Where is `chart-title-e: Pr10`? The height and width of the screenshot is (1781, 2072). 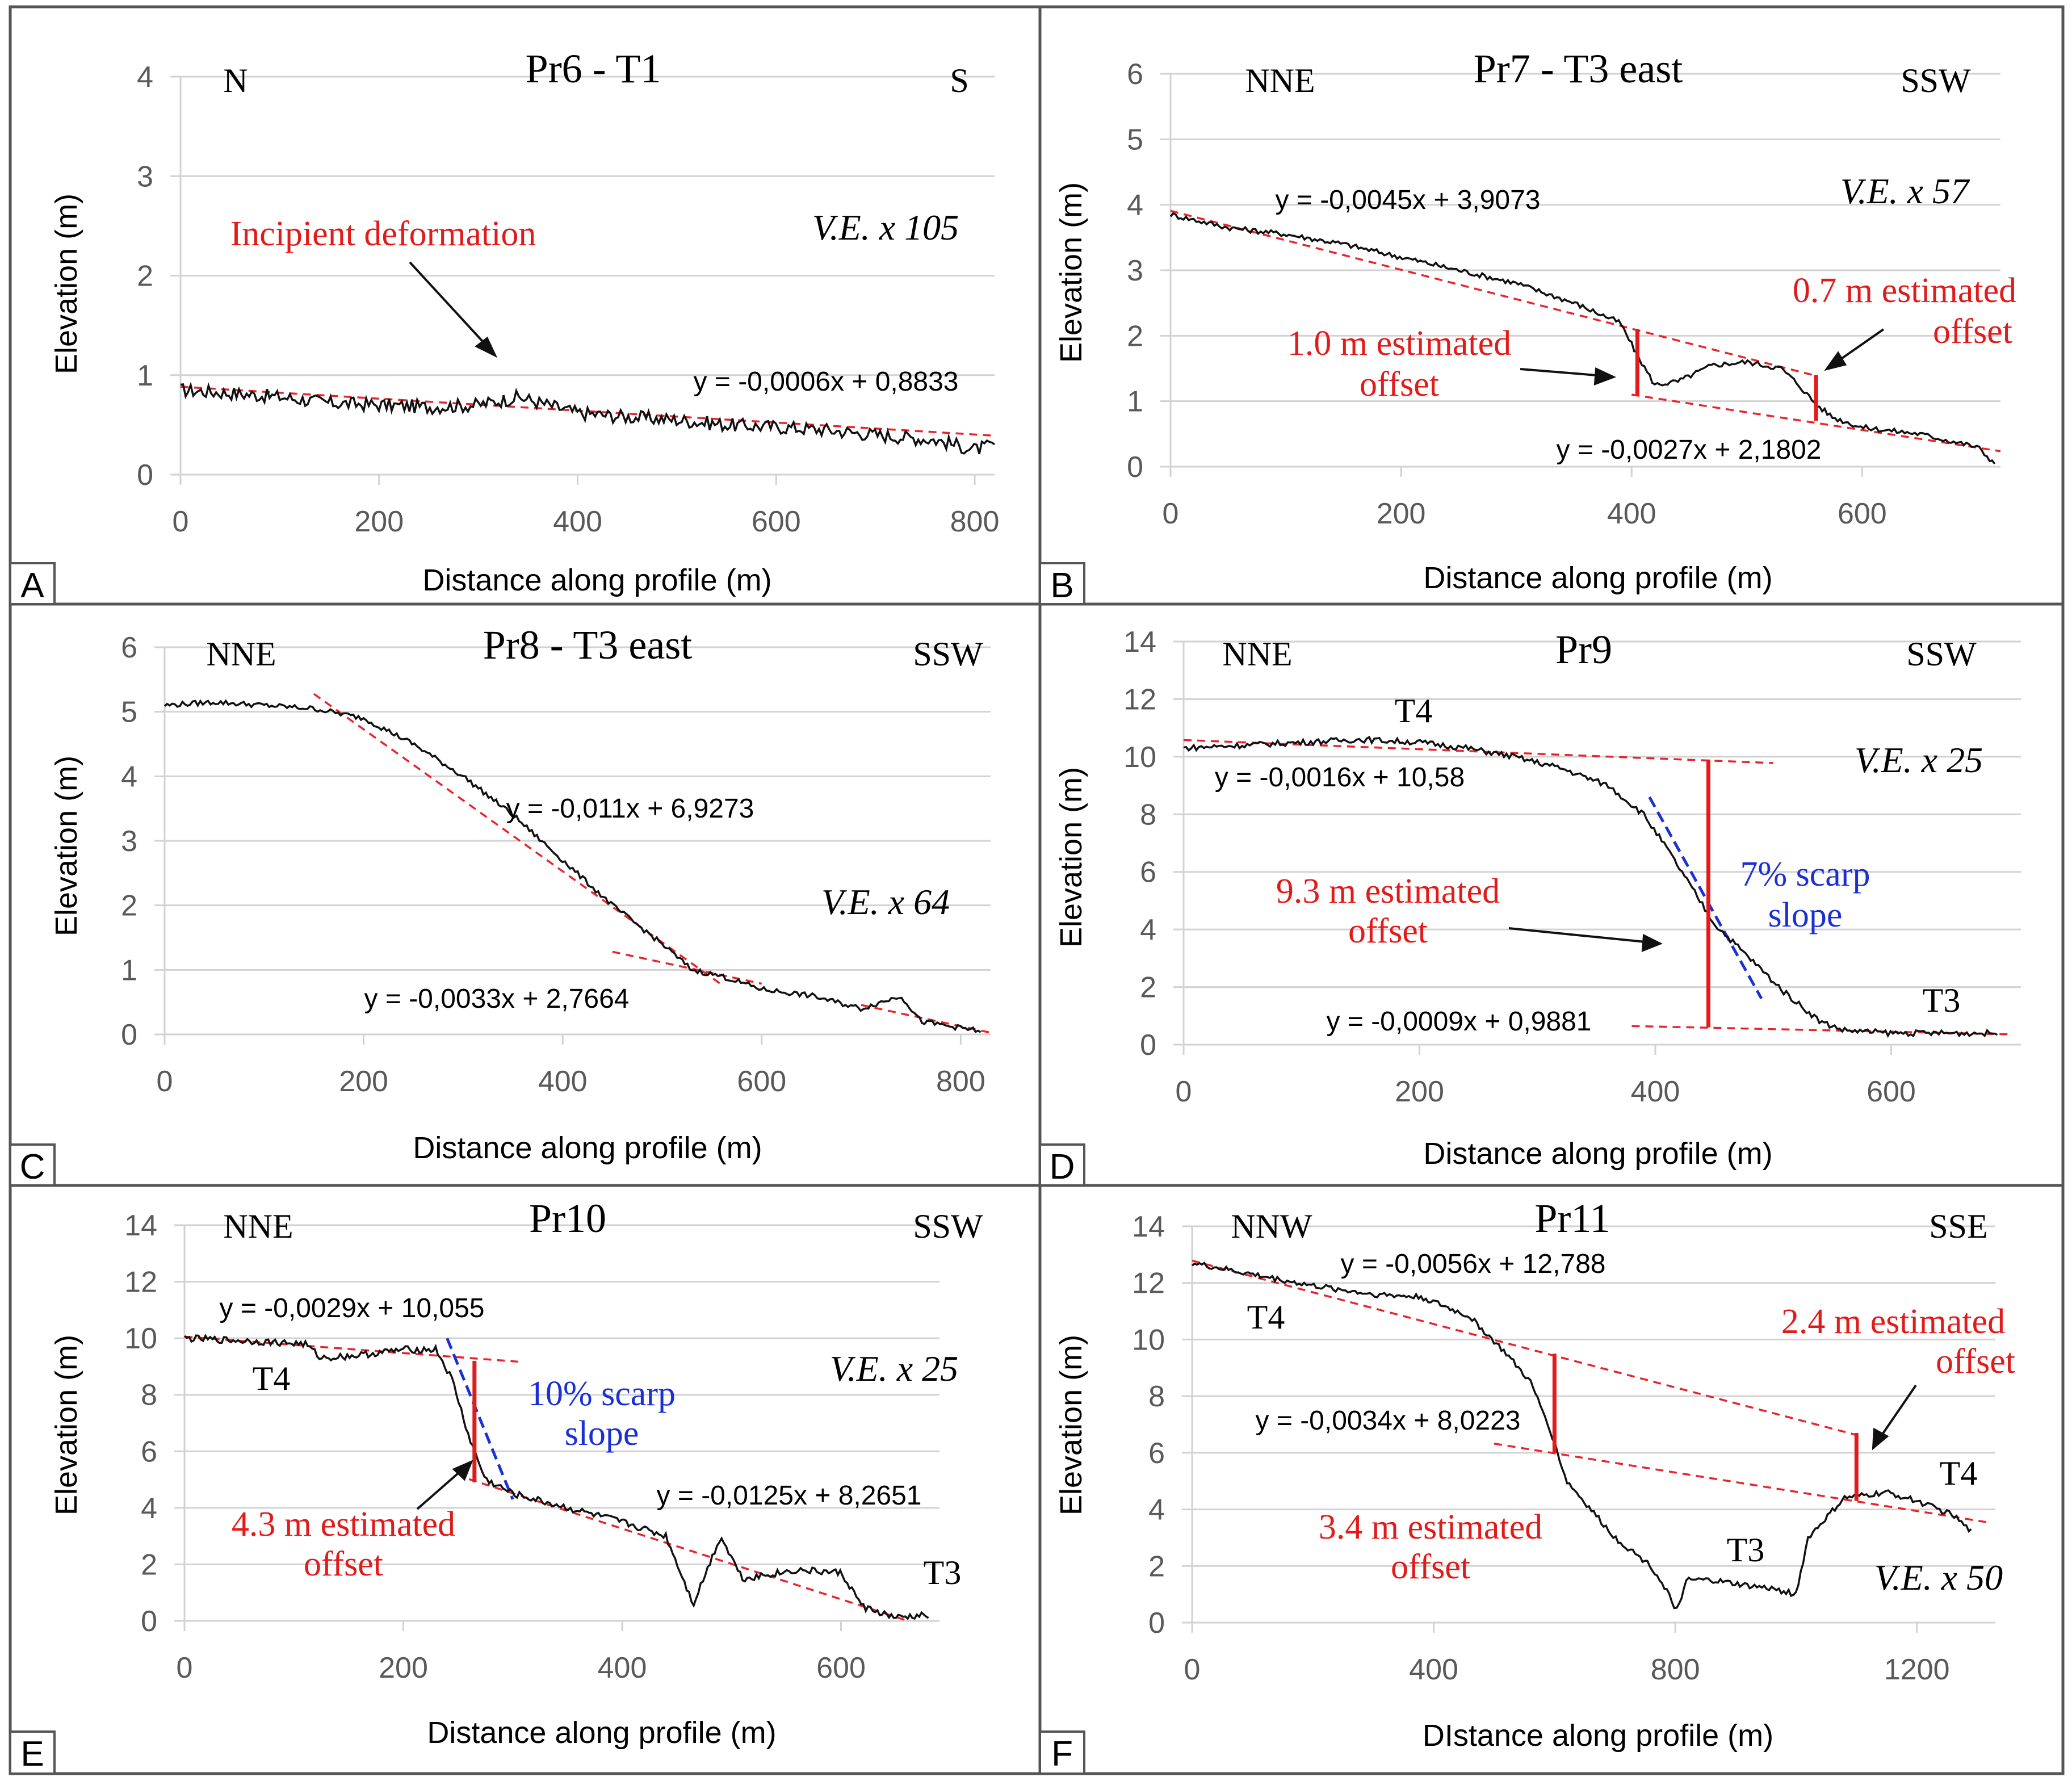 chart-title-e: Pr10 is located at coordinates (567, 1218).